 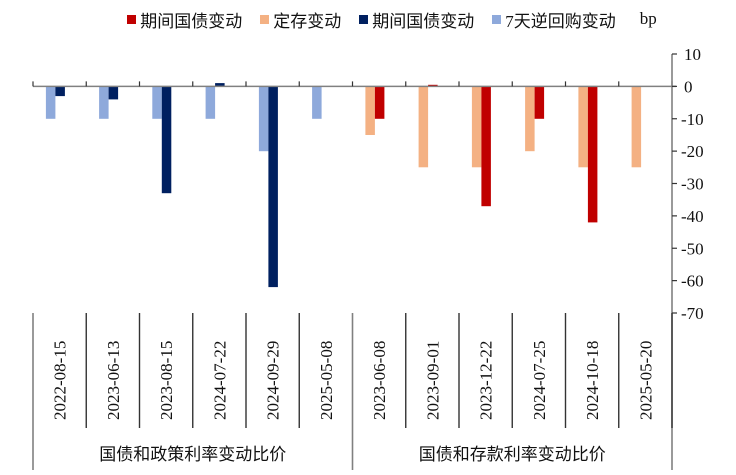 I want to click on y-tick-label: -20, so click(x=692, y=151).